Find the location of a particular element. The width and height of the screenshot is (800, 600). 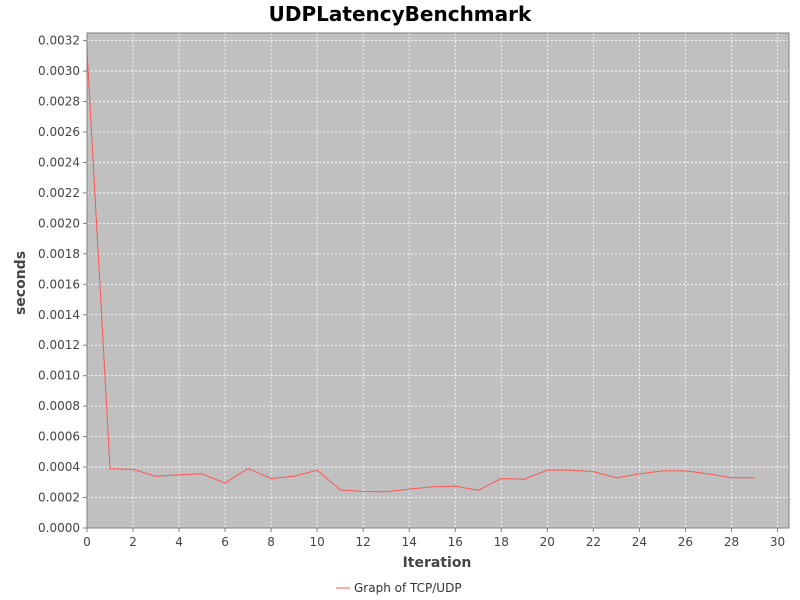

y-tick-label: 0.0010 is located at coordinates (59, 376).